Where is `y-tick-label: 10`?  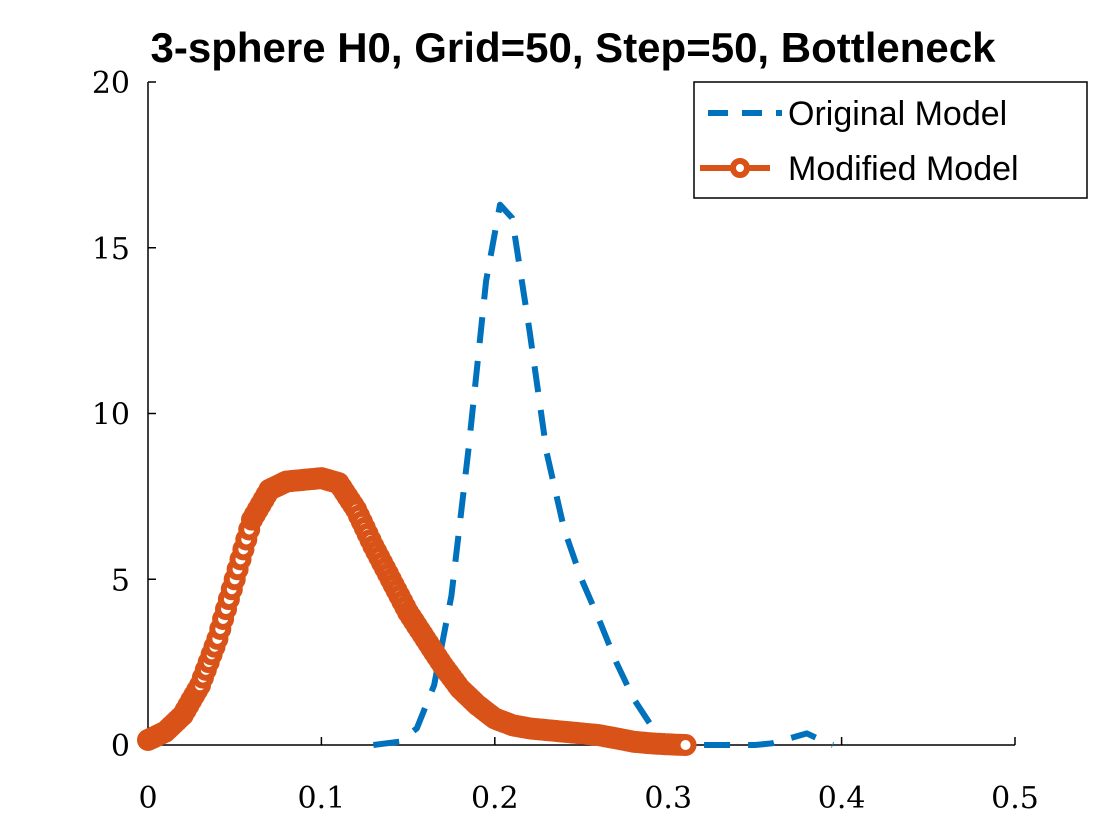 y-tick-label: 10 is located at coordinates (111, 415).